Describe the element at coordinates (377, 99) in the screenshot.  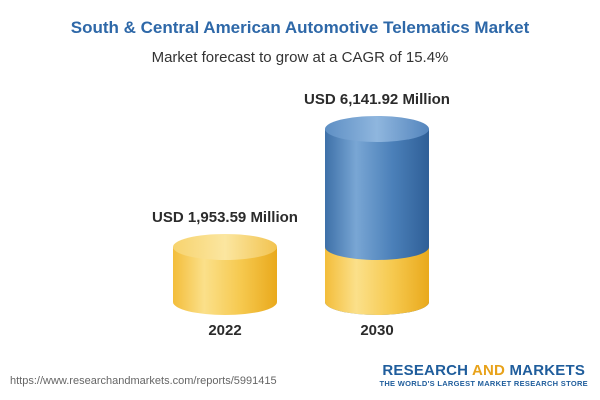
I see `value-label-2030: USD 6,141.92 Million` at that location.